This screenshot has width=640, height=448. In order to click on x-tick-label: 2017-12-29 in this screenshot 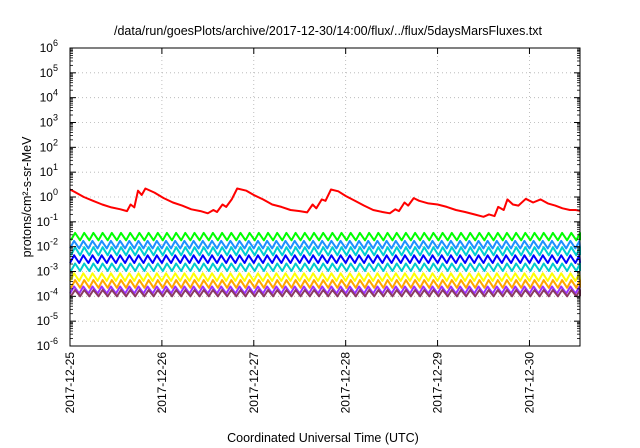, I will do `click(438, 383)`.